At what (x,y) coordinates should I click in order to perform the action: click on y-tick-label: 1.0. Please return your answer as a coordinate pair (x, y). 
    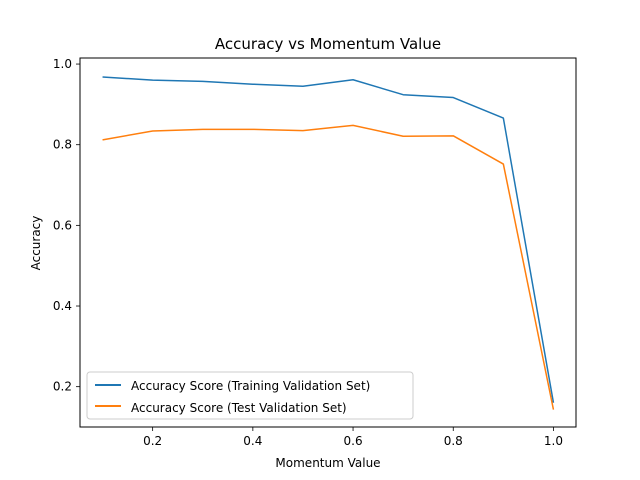
    Looking at the image, I should click on (62, 64).